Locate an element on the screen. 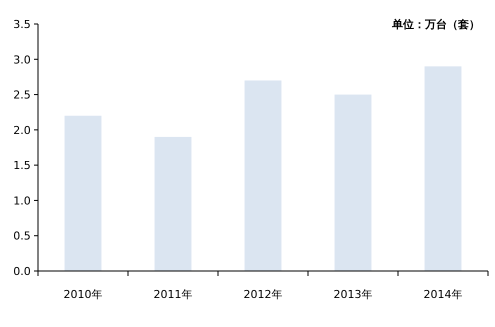 The image size is (495, 327). x-tick-label: 2013年 is located at coordinates (353, 294).